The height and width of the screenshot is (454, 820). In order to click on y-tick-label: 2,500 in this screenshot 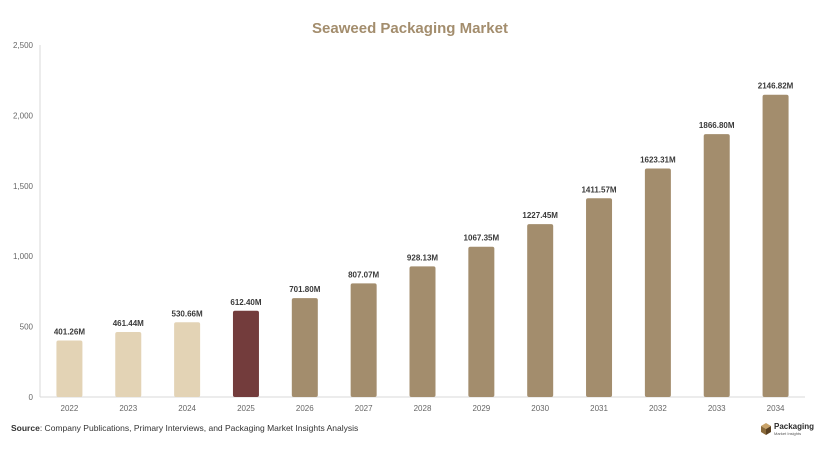, I will do `click(23, 45)`.